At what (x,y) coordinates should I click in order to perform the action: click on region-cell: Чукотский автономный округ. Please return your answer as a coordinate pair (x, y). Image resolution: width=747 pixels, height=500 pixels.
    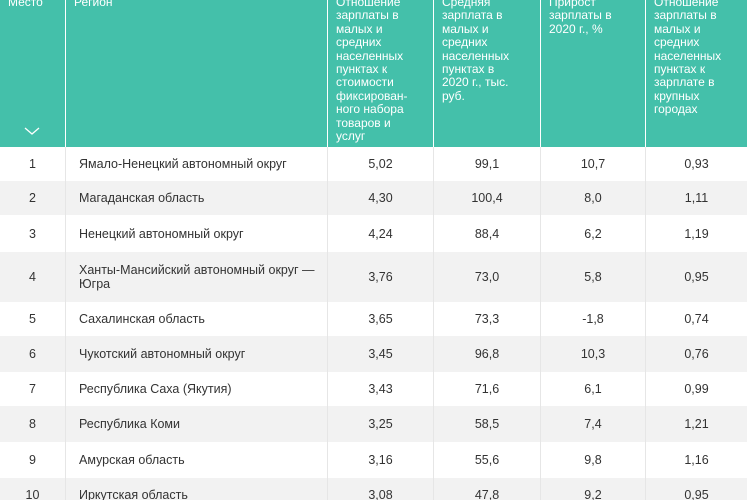
    Looking at the image, I should click on (162, 354).